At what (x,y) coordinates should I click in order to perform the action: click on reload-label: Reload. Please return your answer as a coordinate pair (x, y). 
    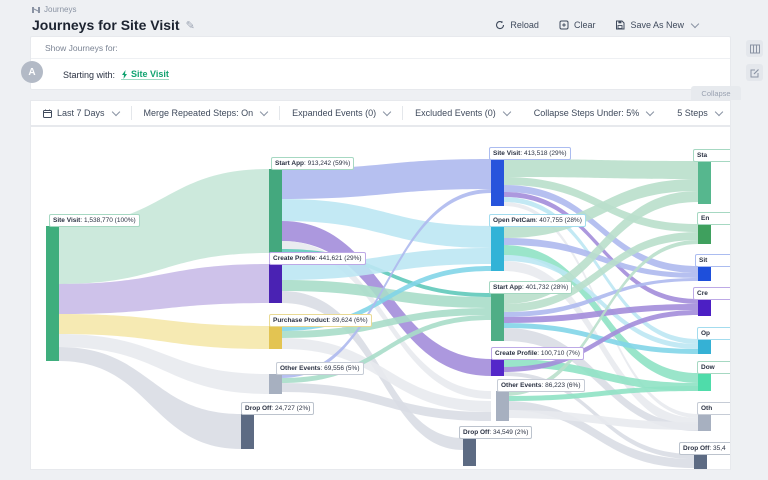
    Looking at the image, I should click on (524, 25).